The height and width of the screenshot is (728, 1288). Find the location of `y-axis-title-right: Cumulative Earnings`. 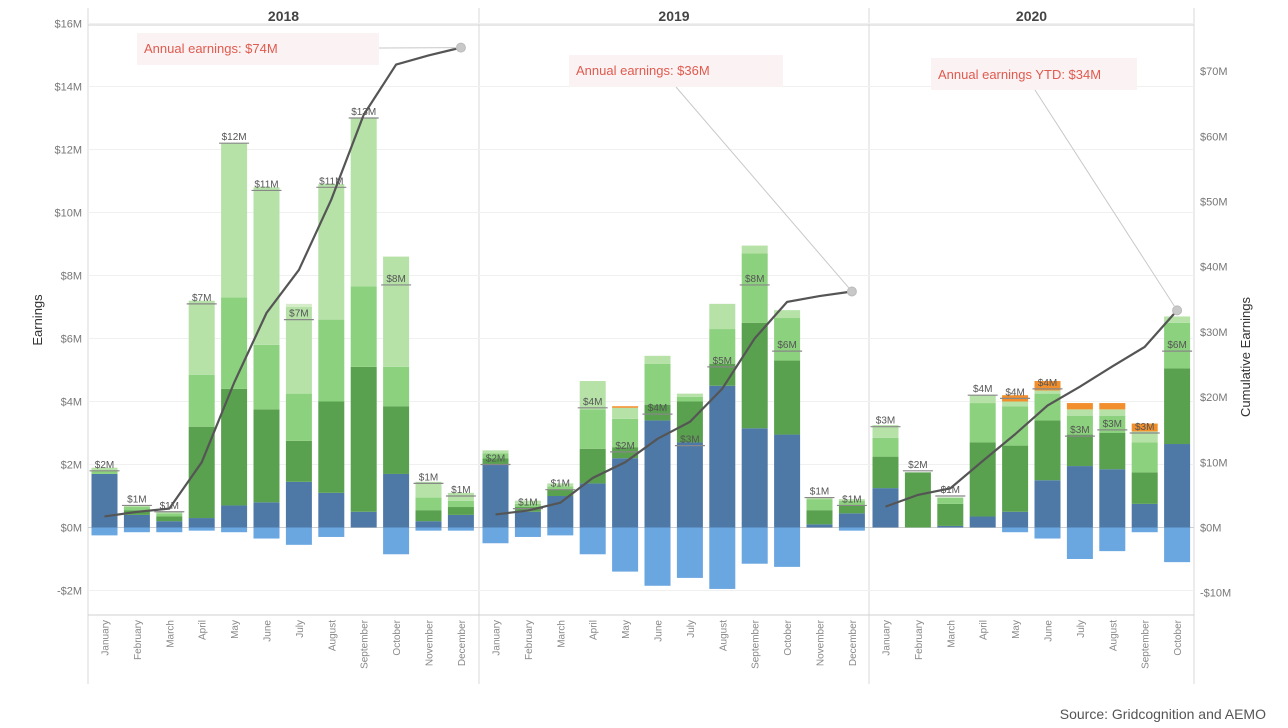

y-axis-title-right: Cumulative Earnings is located at coordinates (1245, 357).